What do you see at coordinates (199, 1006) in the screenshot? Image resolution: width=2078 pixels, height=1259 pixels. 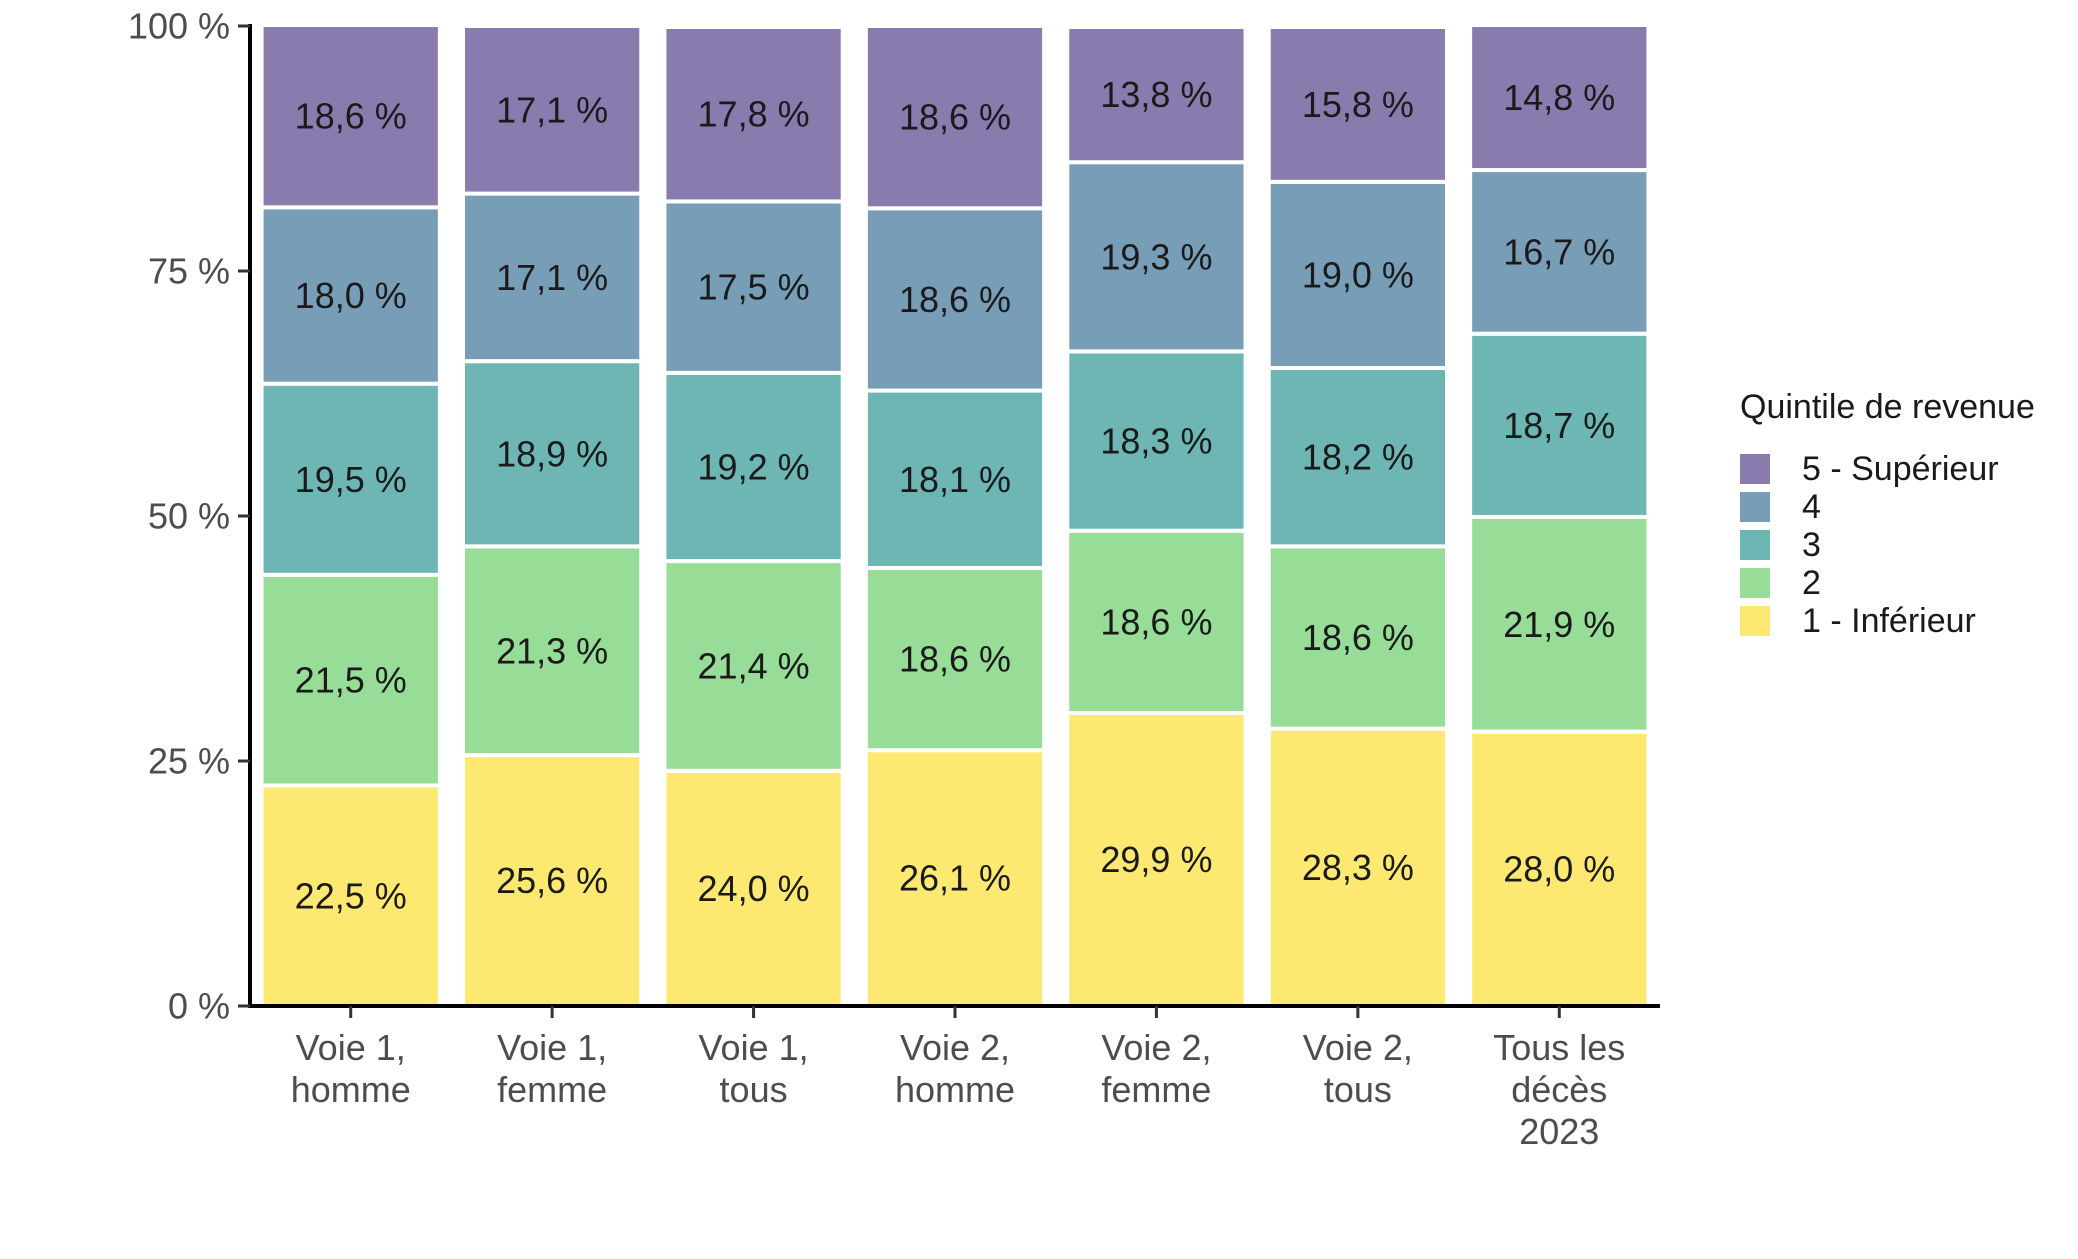 I see `y-tick-label: 0 %` at bounding box center [199, 1006].